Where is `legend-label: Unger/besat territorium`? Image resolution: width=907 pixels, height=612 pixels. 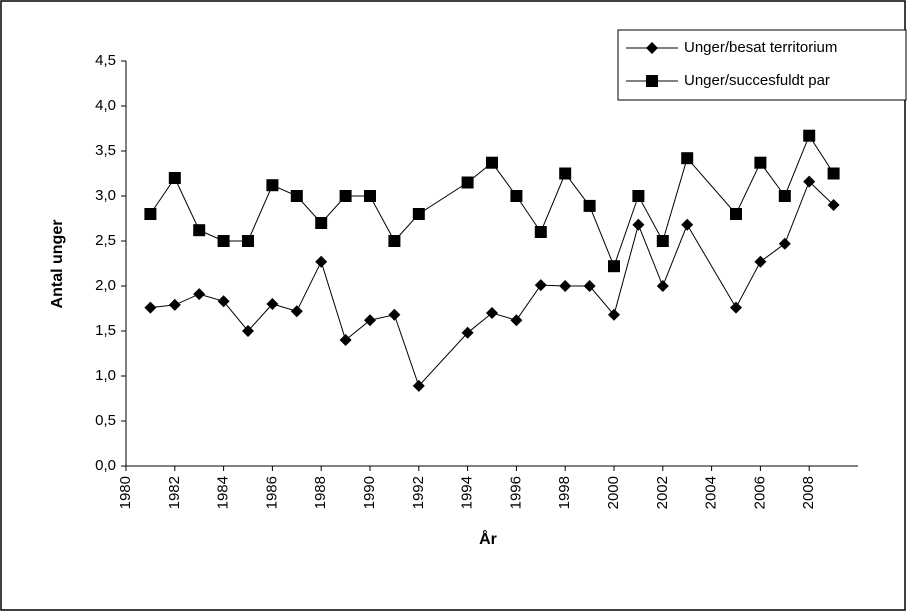
legend-label: Unger/besat territorium is located at coordinates (760, 47).